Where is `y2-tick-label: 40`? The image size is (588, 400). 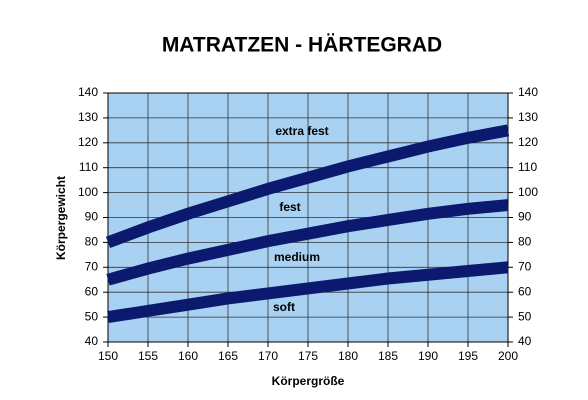 y2-tick-label: 40 is located at coordinates (525, 341).